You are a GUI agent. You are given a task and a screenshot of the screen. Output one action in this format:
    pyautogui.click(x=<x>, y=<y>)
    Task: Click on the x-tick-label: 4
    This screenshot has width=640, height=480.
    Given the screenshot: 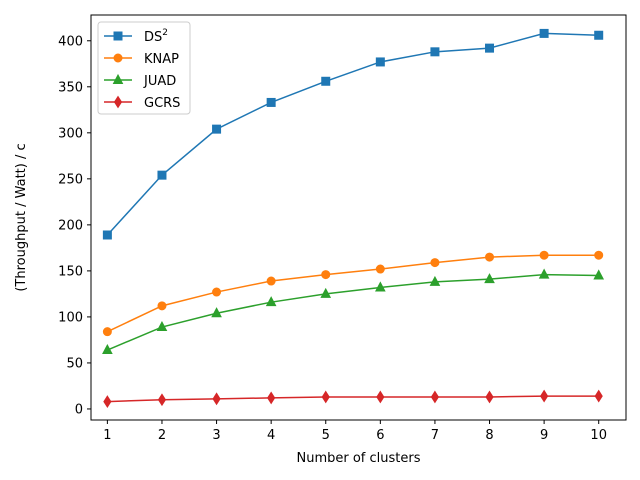 What is the action you would take?
    pyautogui.click(x=271, y=435)
    